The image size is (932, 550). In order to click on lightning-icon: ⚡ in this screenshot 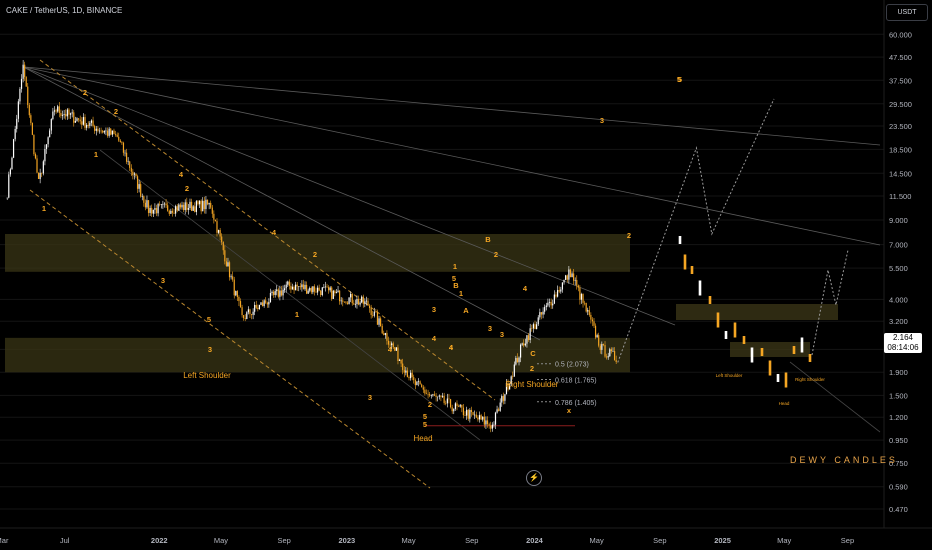, I will do `click(534, 478)`.